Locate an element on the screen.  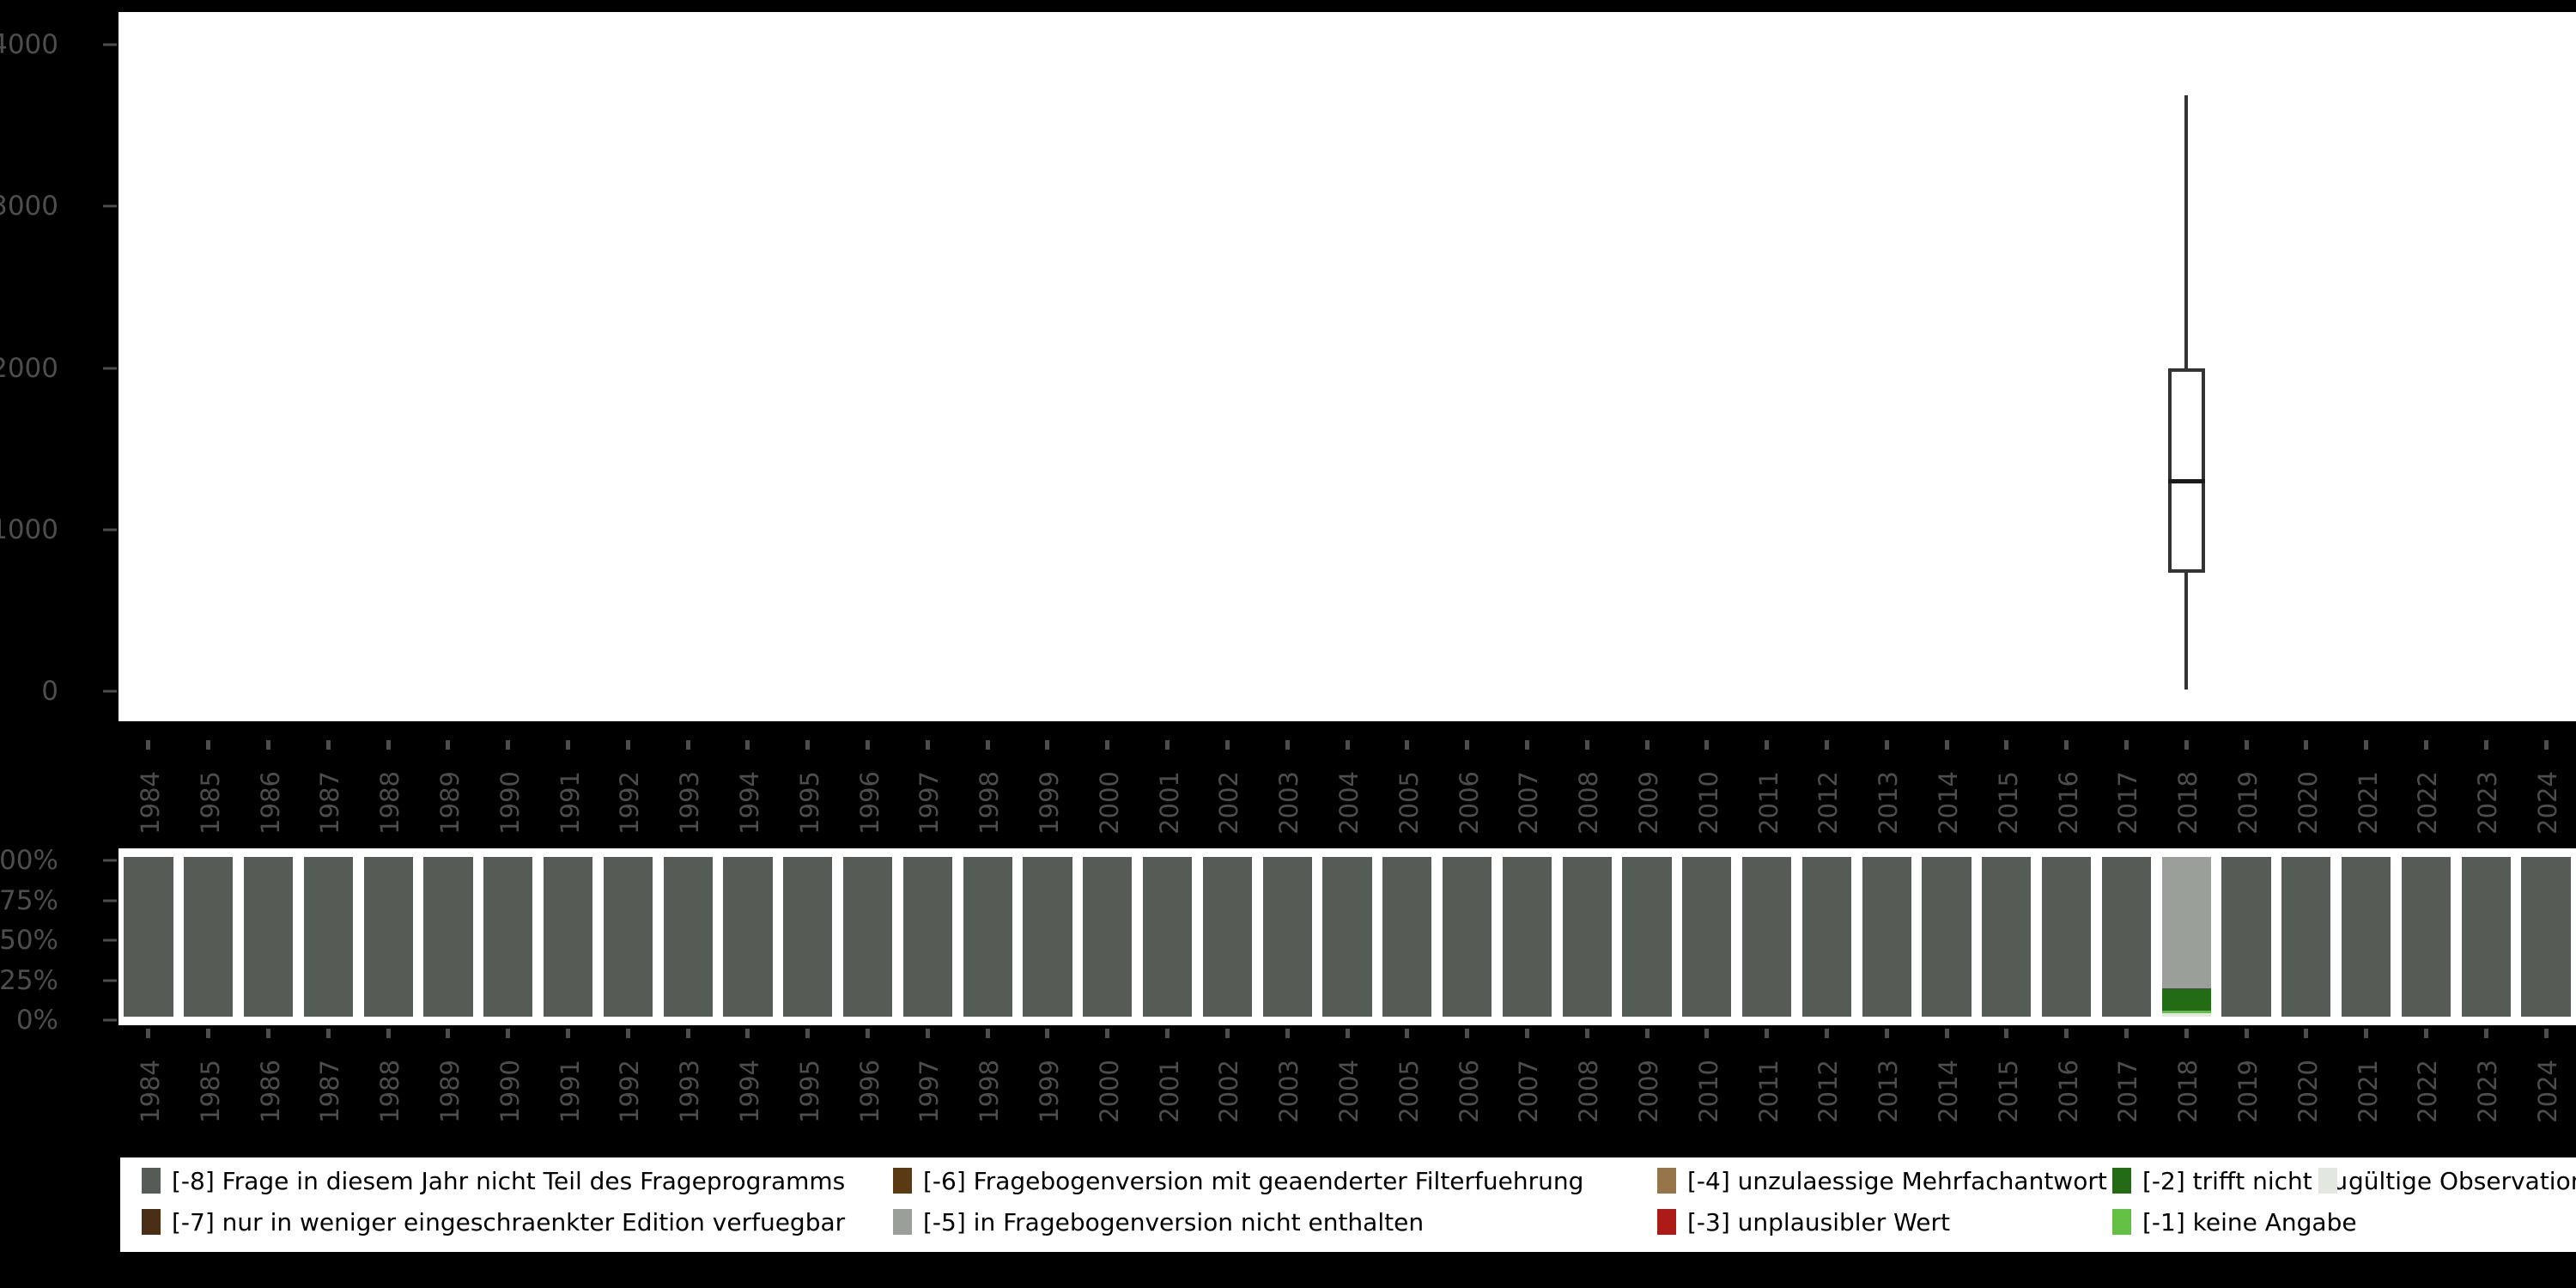
legend-item: [-1] keine Angabe is located at coordinates (2234, 1222).